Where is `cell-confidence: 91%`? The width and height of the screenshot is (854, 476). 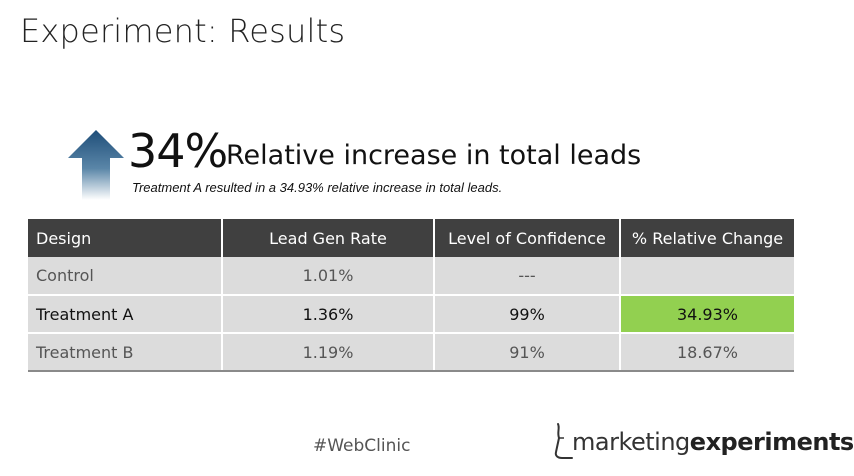
cell-confidence: 91% is located at coordinates (527, 352).